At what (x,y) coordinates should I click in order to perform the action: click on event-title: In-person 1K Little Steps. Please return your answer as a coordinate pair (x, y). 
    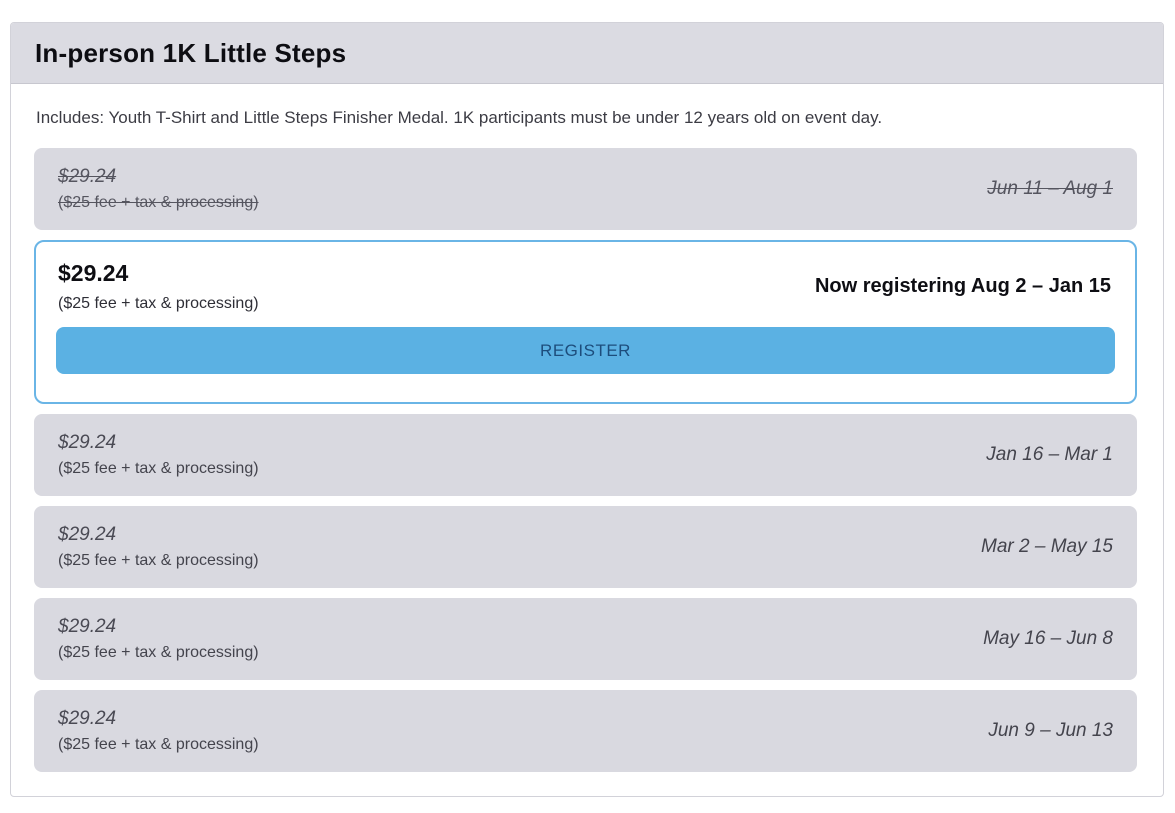
    Looking at the image, I should click on (191, 53).